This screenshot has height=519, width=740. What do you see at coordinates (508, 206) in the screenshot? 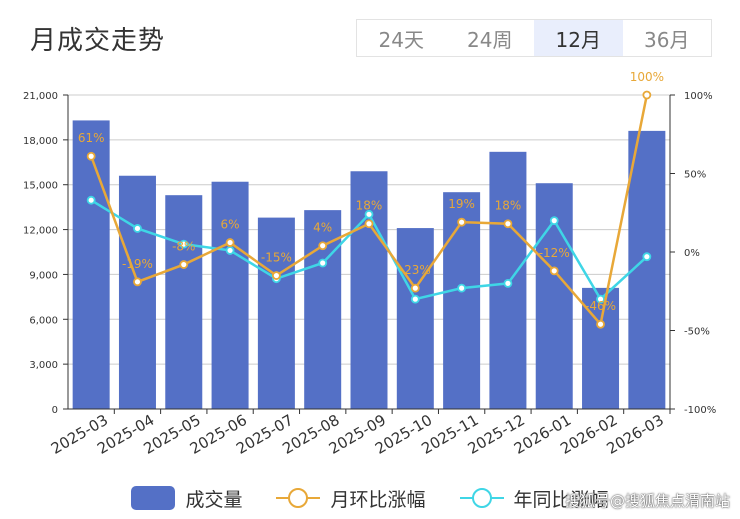
I see `mom-label-2025-12: 18%` at bounding box center [508, 206].